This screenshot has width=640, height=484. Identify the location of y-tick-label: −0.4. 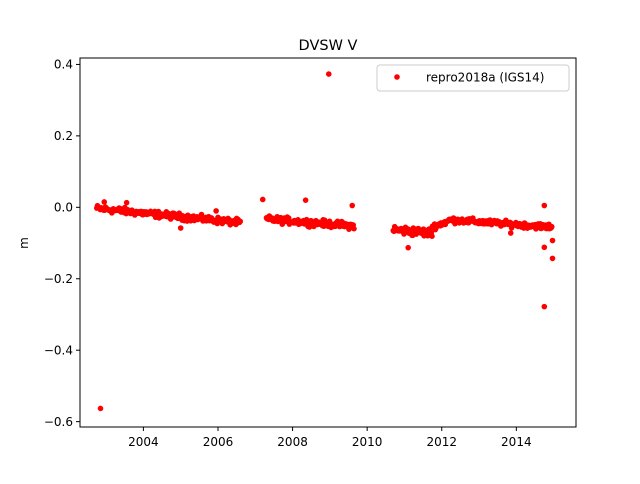
(58, 350).